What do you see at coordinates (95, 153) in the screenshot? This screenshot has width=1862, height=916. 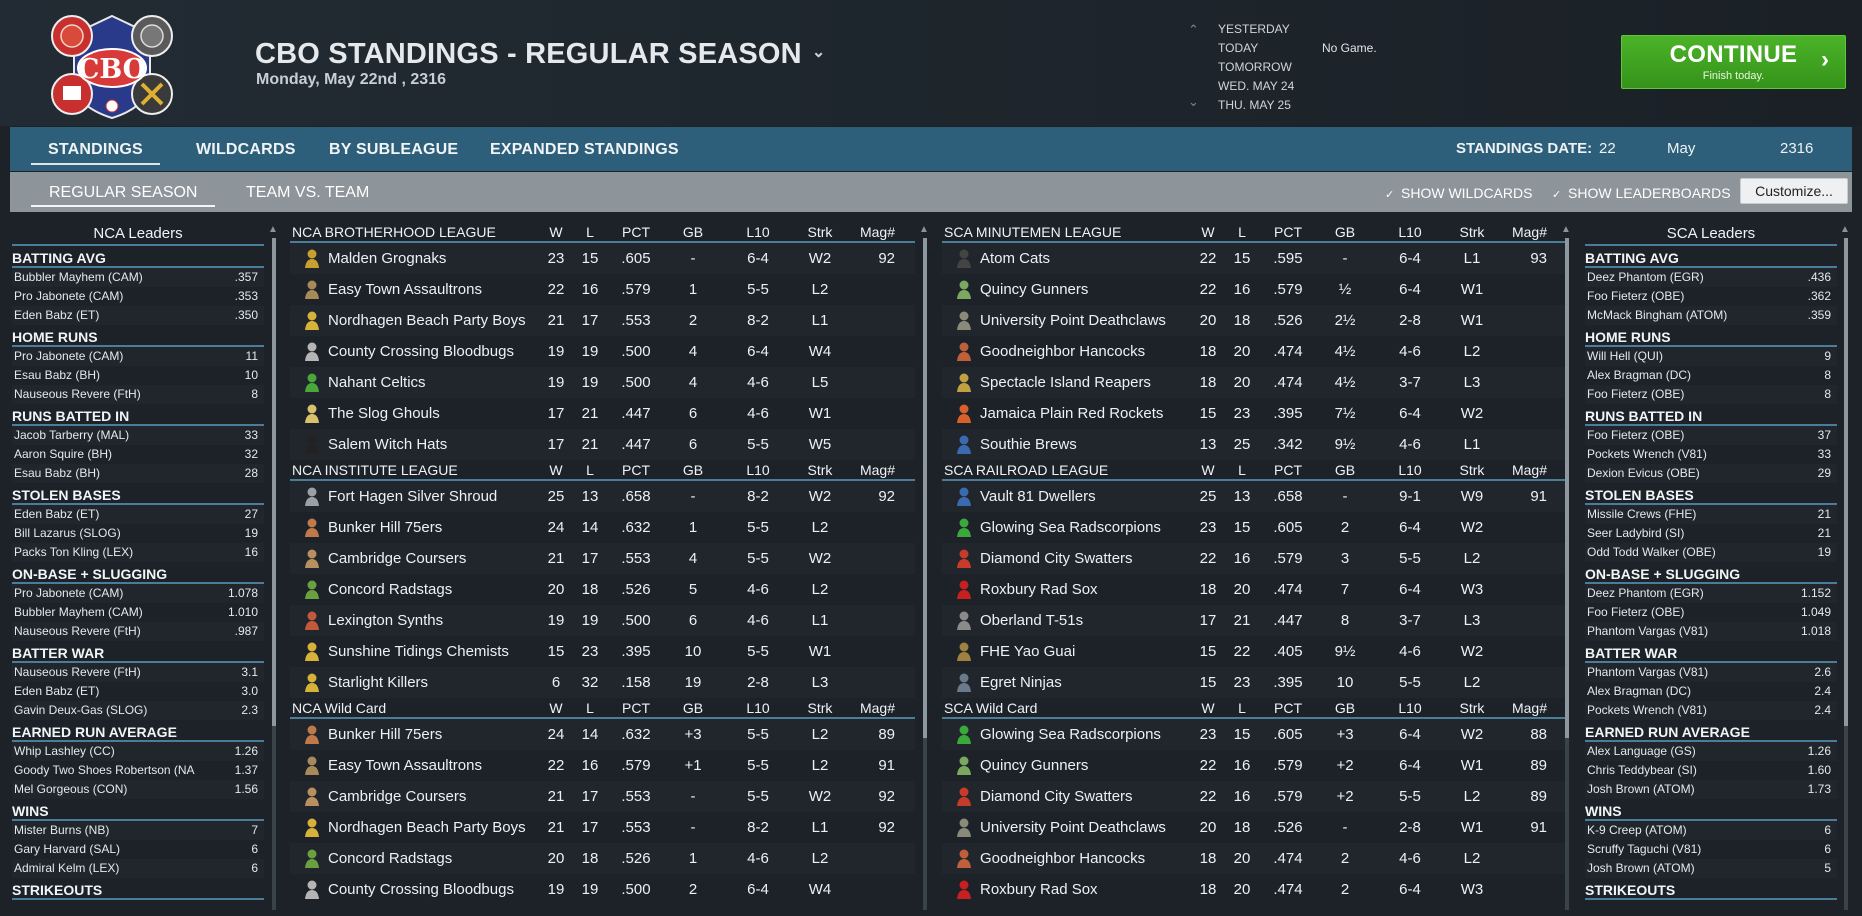 I see `tab-standings: STANDINGS` at bounding box center [95, 153].